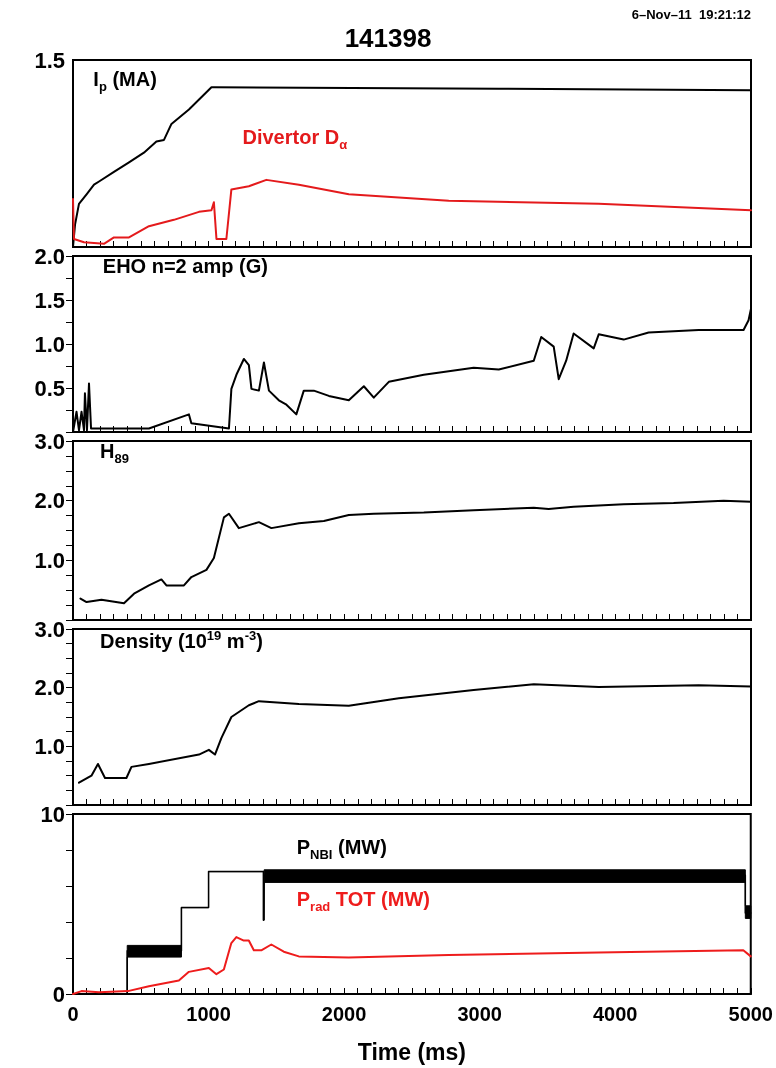  Describe the element at coordinates (115, 453) in the screenshot. I see `text: H$_{89}$` at that location.